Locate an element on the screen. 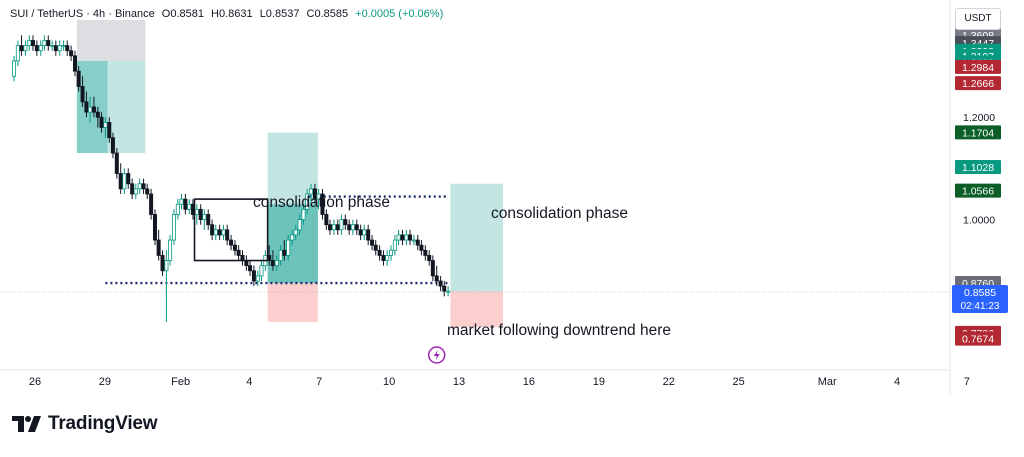  price-label: 1.1028 is located at coordinates (978, 166).